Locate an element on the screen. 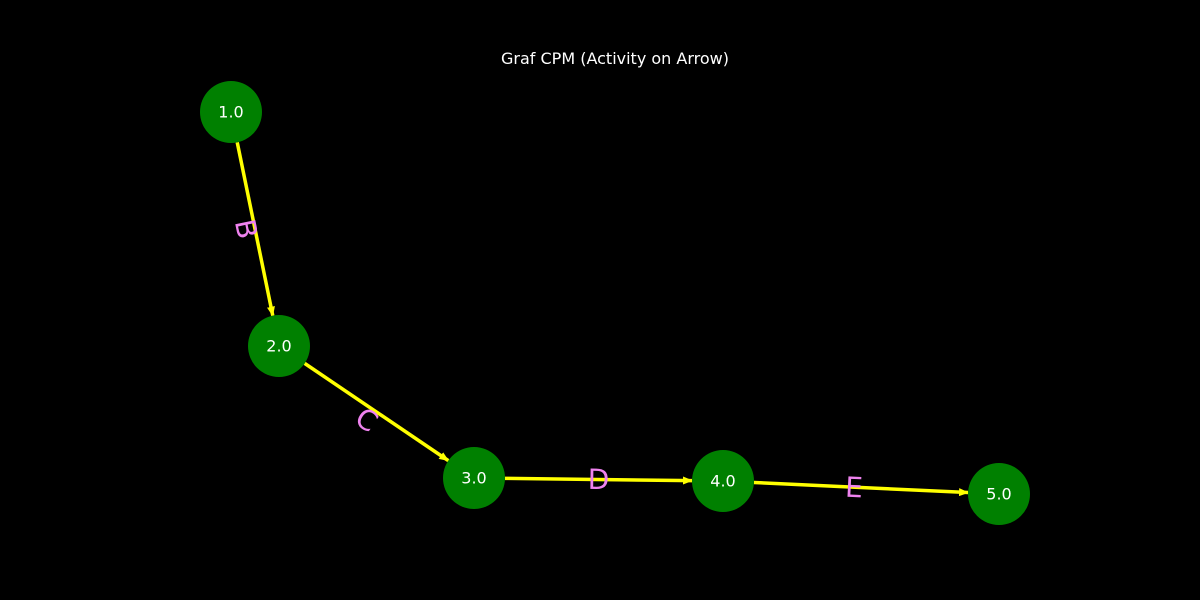  node-label: 2.0 is located at coordinates (278, 346).